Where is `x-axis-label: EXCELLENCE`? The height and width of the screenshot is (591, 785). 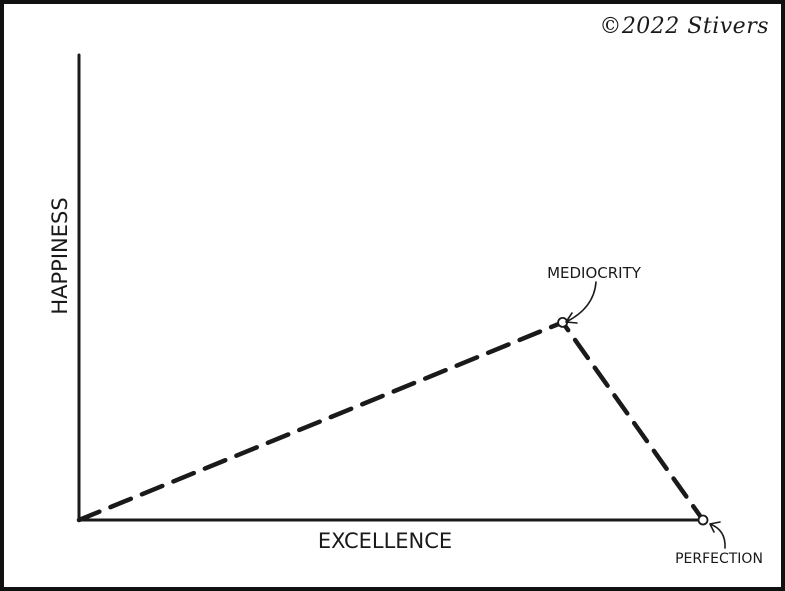 x-axis-label: EXCELLENCE is located at coordinates (385, 541).